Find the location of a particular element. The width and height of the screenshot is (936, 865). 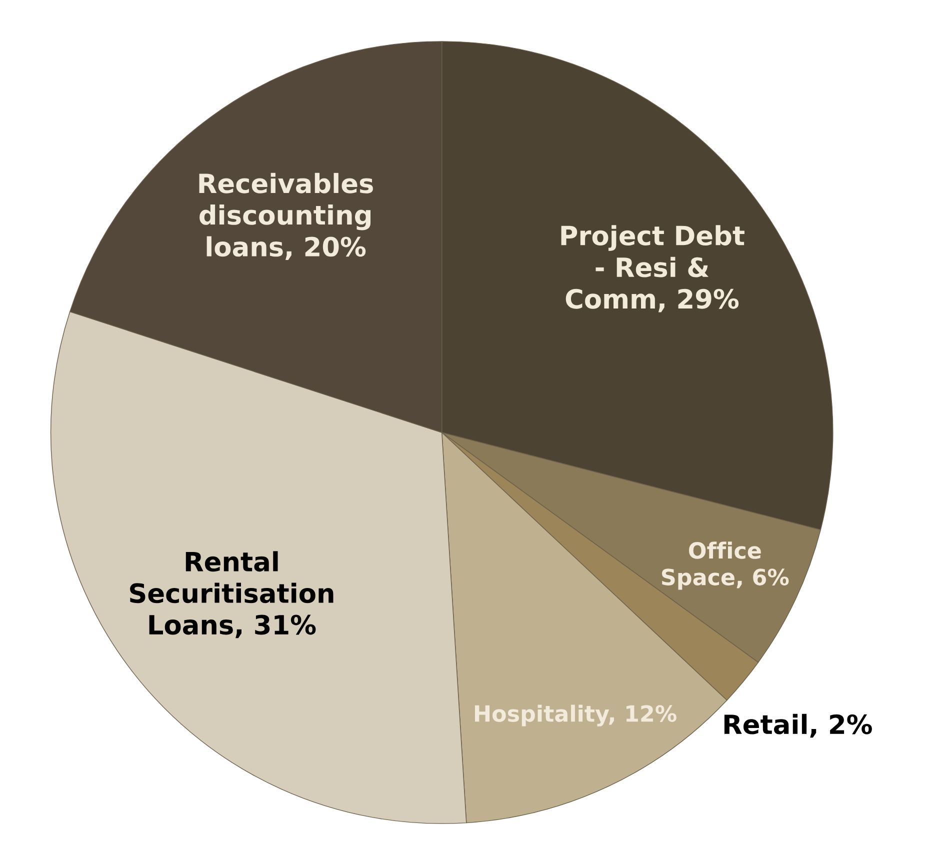

slice-label: Retail, 2% is located at coordinates (798, 726).